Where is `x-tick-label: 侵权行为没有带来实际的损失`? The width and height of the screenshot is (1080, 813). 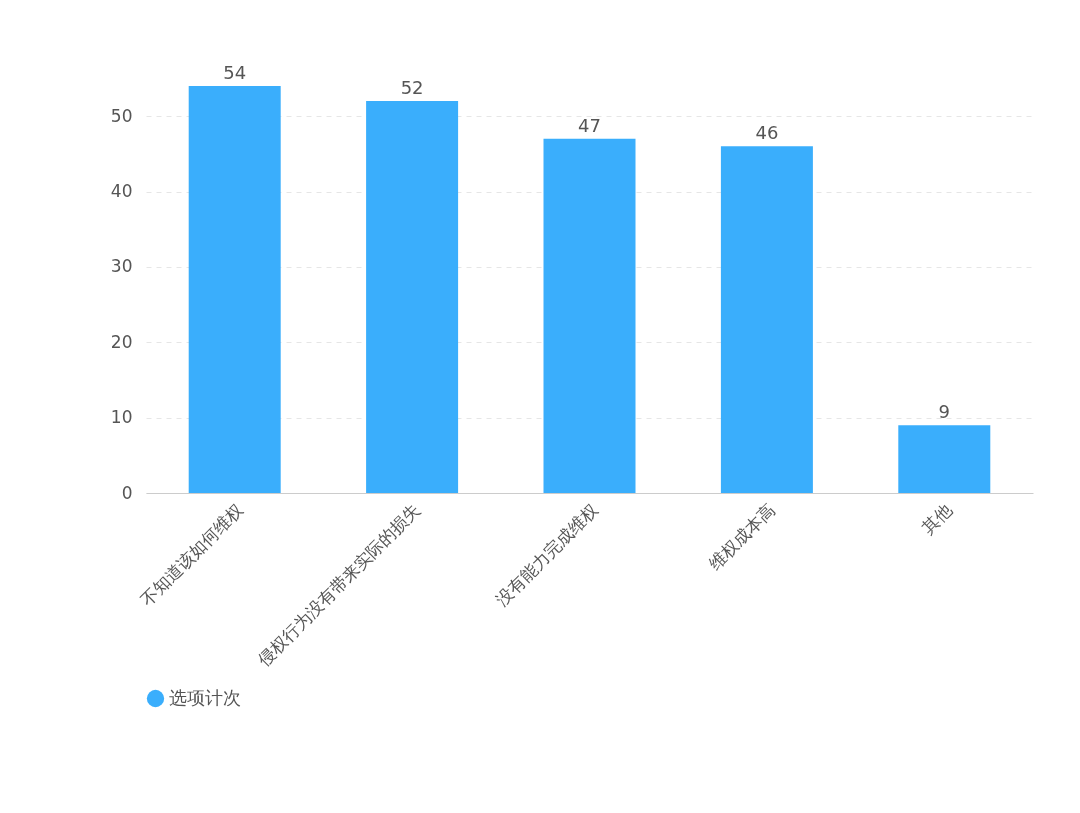 x-tick-label: 侵权行为没有带来实际的损失 is located at coordinates (339, 584).